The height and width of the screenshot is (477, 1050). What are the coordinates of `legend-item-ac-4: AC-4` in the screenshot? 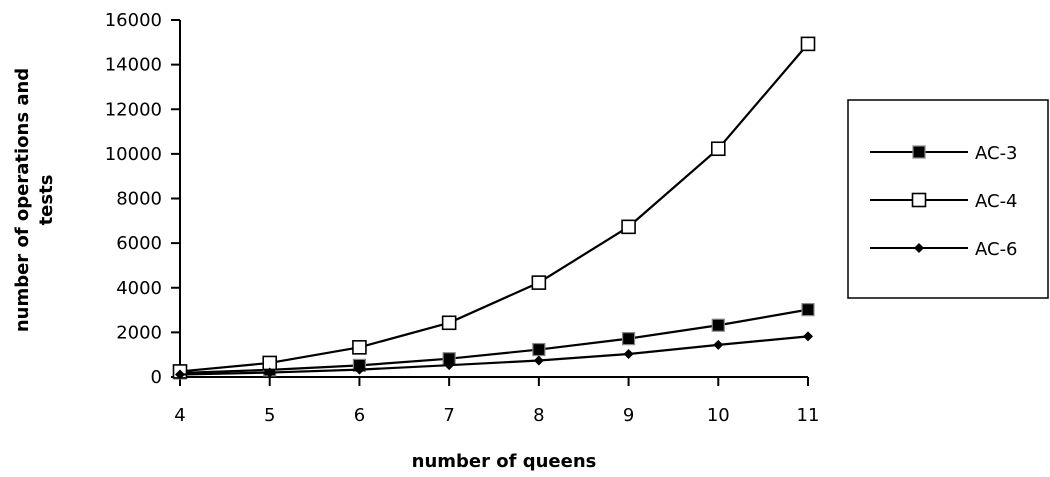 It's located at (944, 201).